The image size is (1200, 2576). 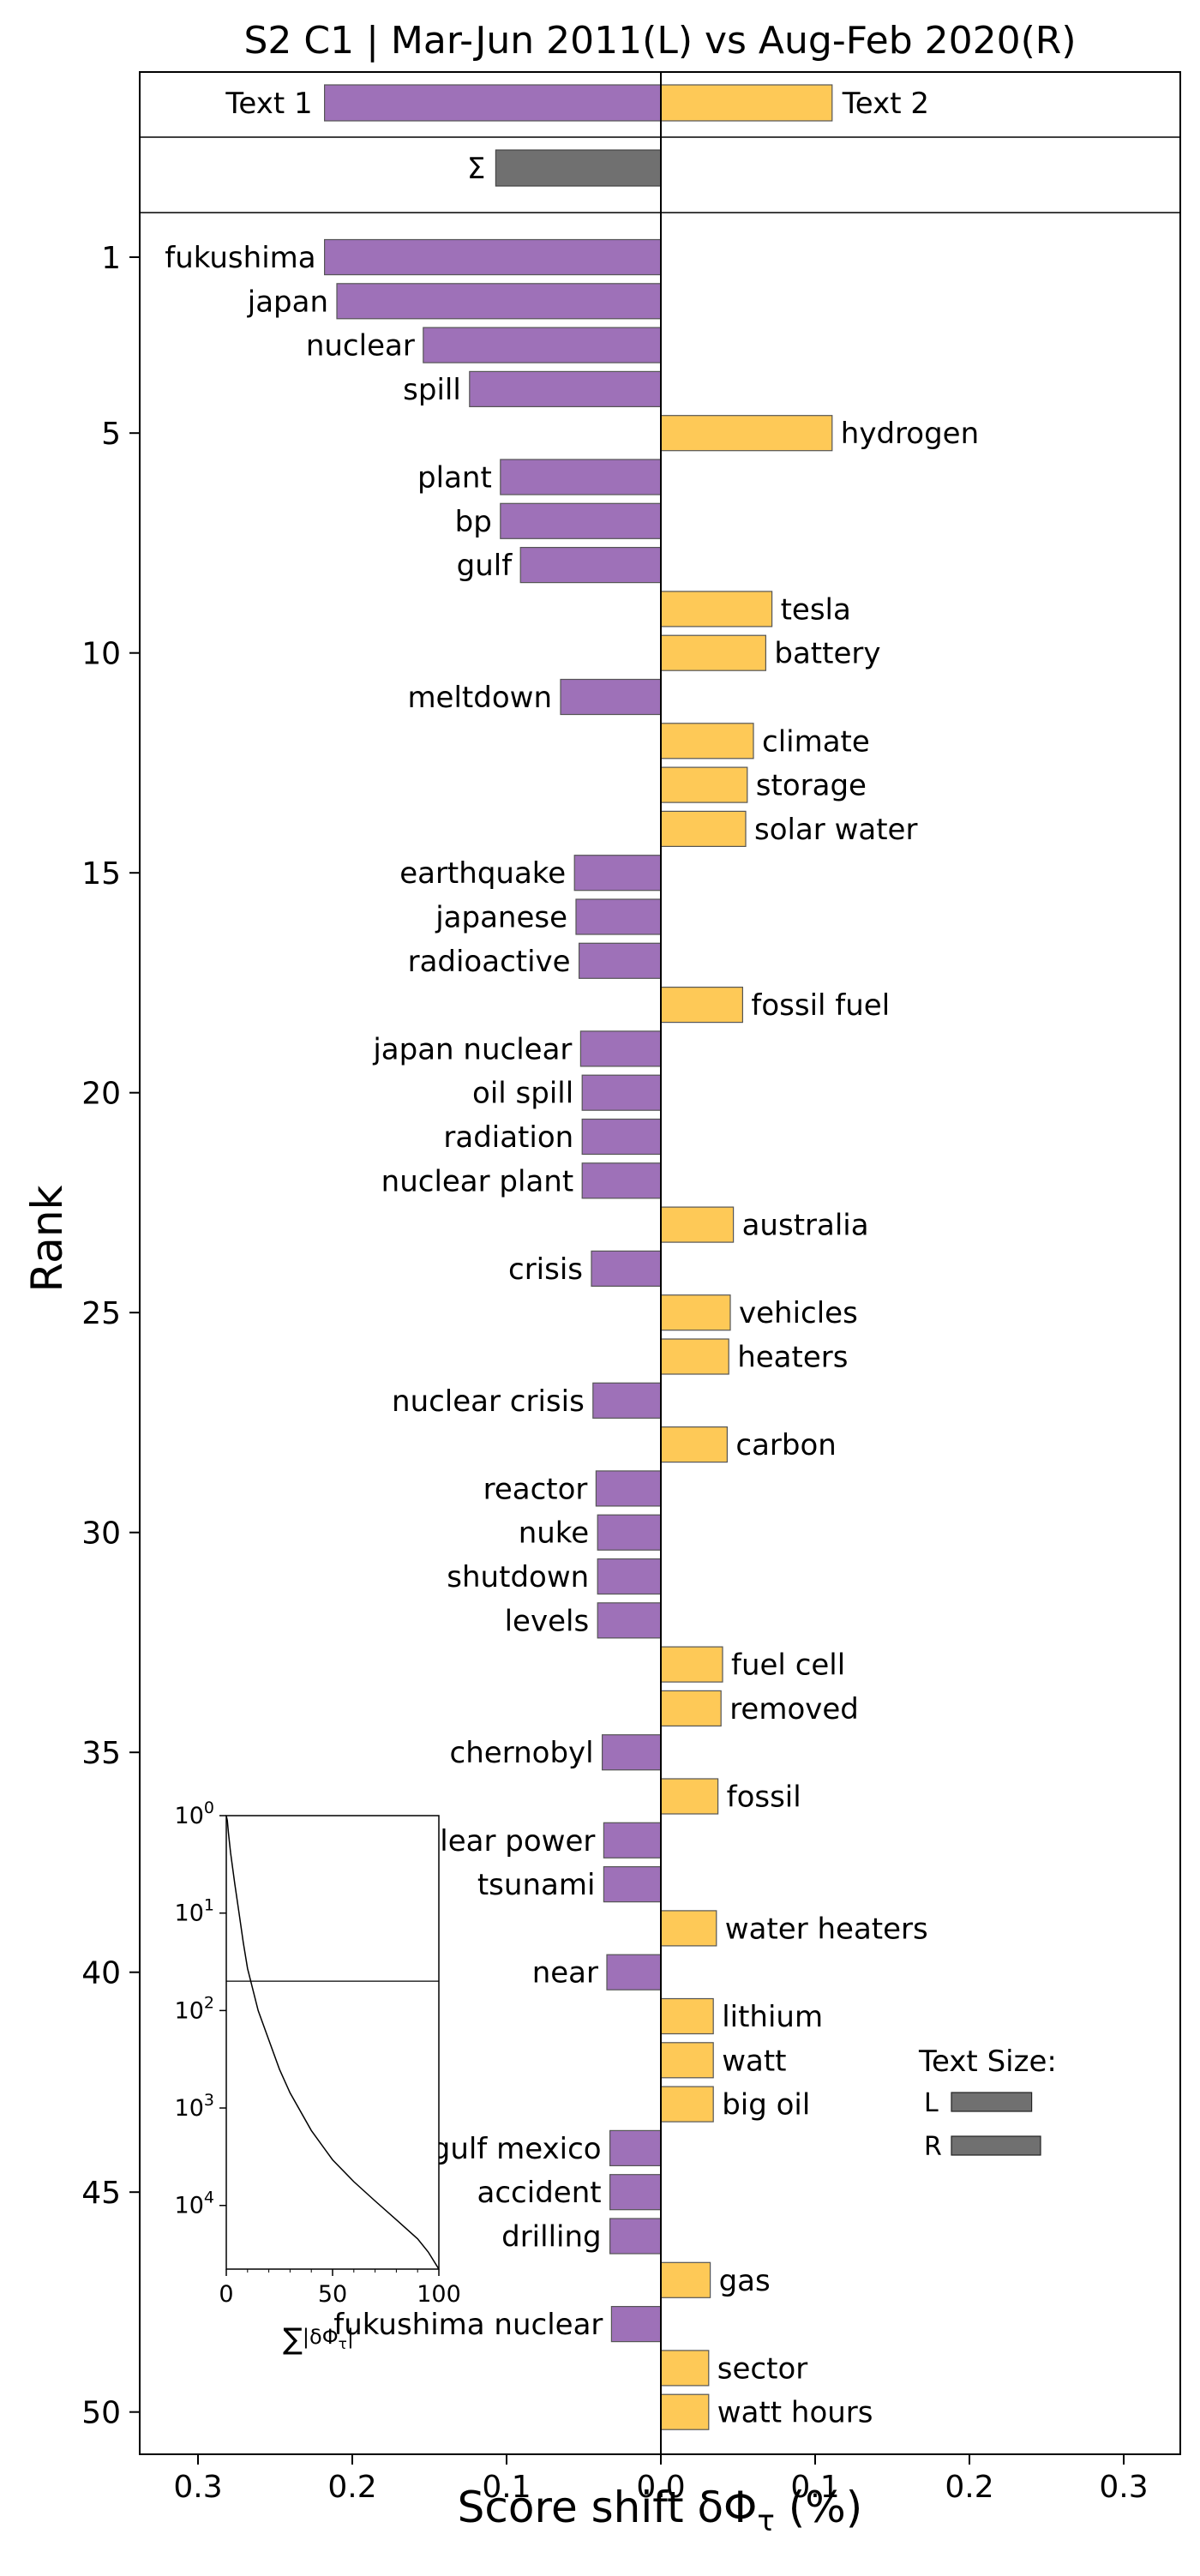 I want to click on x-tick-label-4: 0.1, so click(x=814, y=2487).